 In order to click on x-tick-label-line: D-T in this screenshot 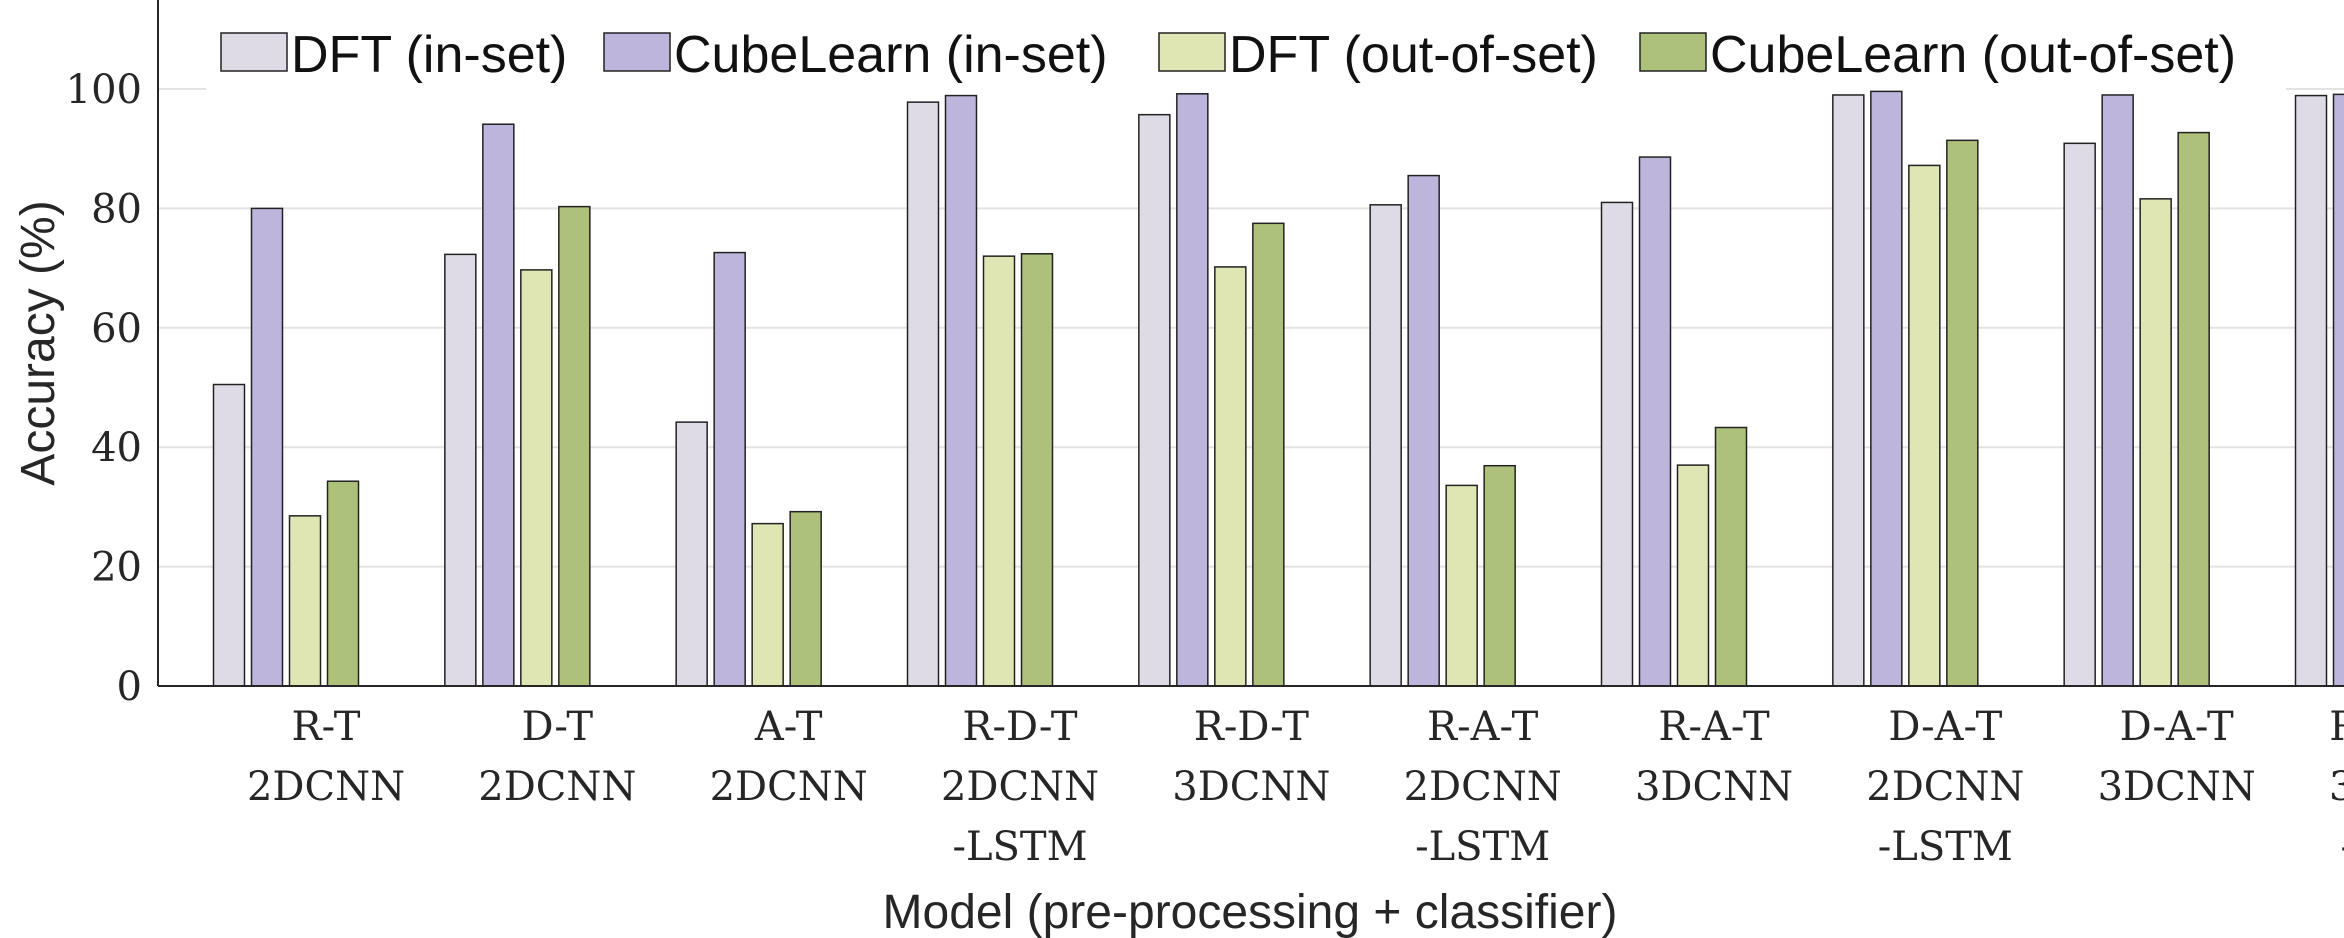, I will do `click(558, 727)`.